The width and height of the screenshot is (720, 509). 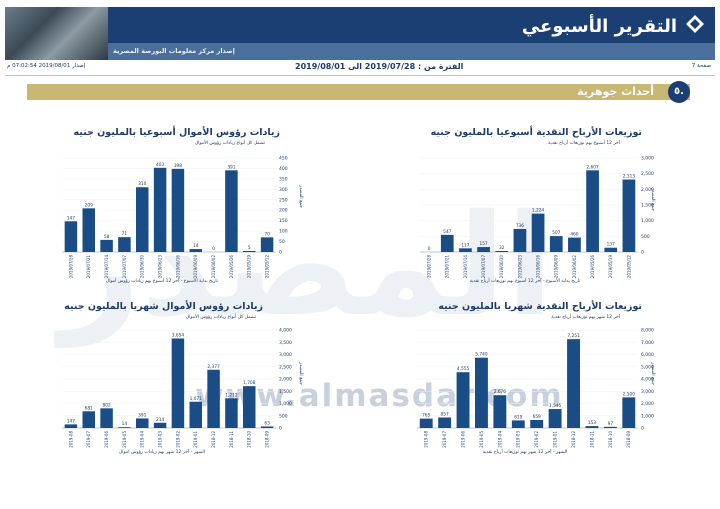 I want to click on y-tick-label: 400, so click(x=283, y=169).